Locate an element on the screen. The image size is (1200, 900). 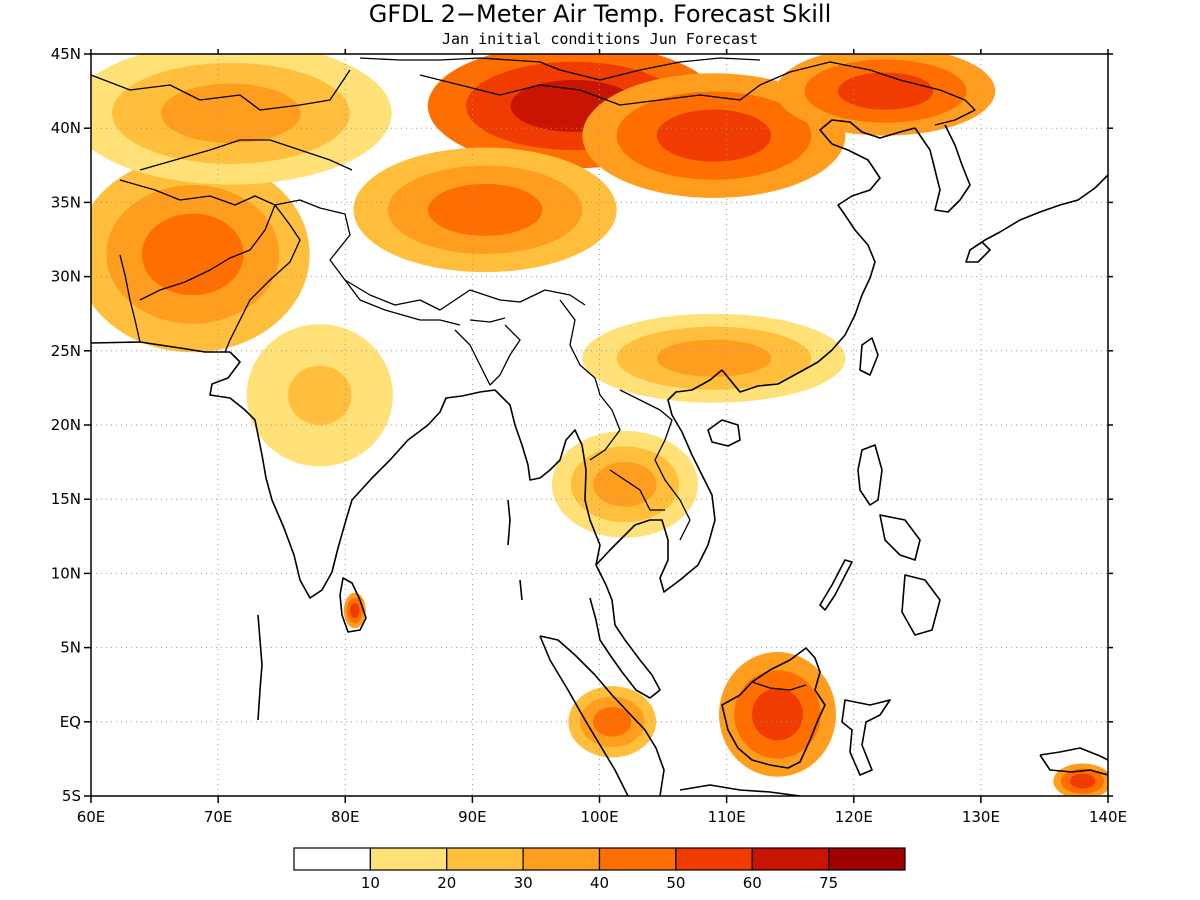
coastline-sri-lanka is located at coordinates (353, 605).